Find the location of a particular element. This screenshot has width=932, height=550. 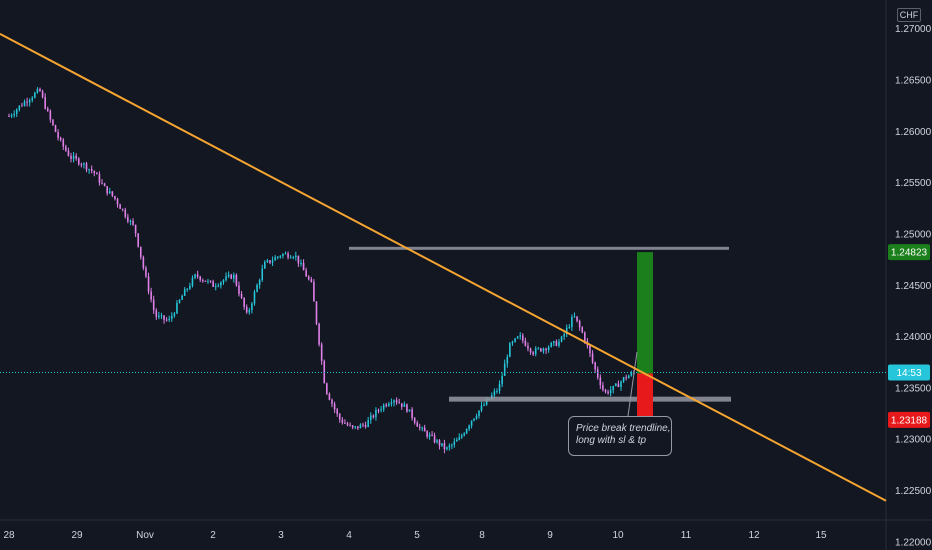

time-axis: 28 29 Nov 2 3 4 5 8 9 10 11 12 15 is located at coordinates (415, 535).